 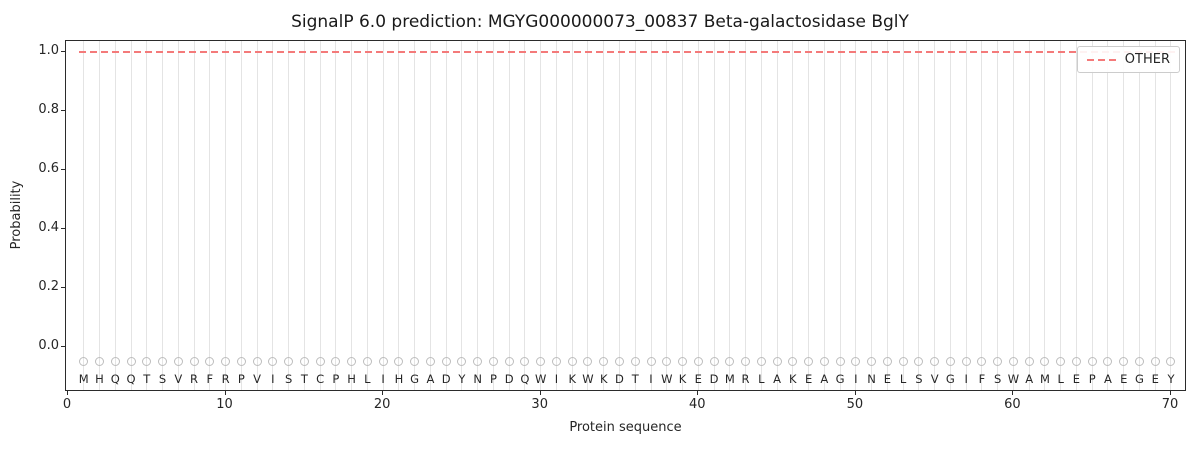 What do you see at coordinates (225, 379) in the screenshot?
I see `residue-letter: R` at bounding box center [225, 379].